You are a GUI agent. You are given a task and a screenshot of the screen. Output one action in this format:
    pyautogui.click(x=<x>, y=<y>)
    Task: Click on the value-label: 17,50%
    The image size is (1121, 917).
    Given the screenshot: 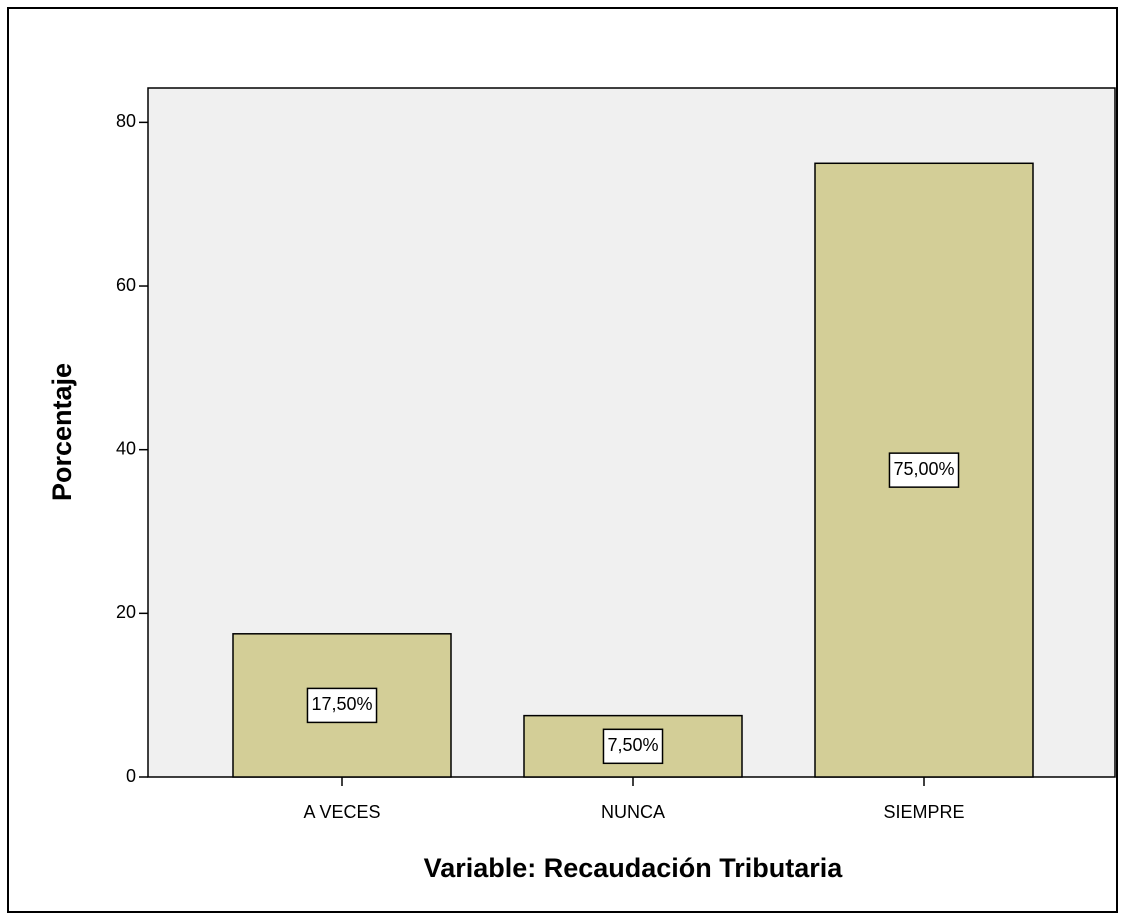 What is the action you would take?
    pyautogui.click(x=341, y=704)
    